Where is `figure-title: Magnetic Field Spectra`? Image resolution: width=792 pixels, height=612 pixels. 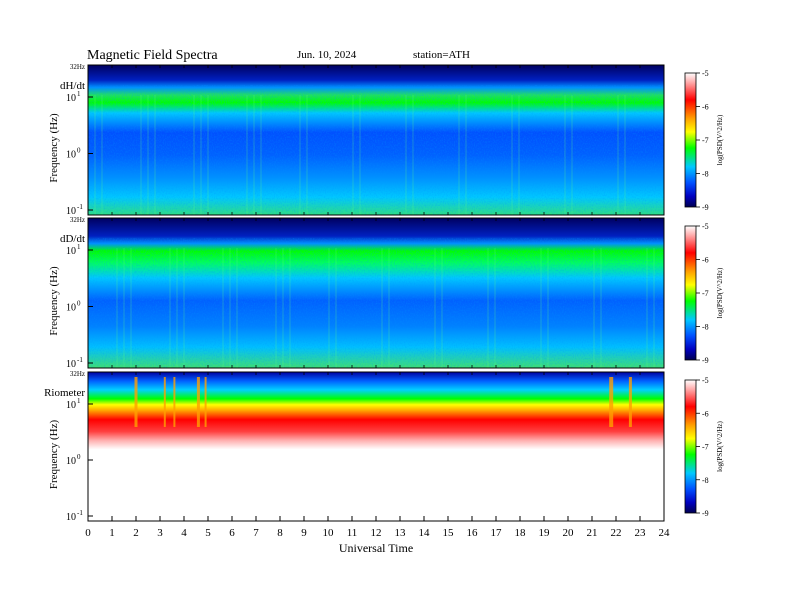
figure-title: Magnetic Field Spectra is located at coordinates (152, 55).